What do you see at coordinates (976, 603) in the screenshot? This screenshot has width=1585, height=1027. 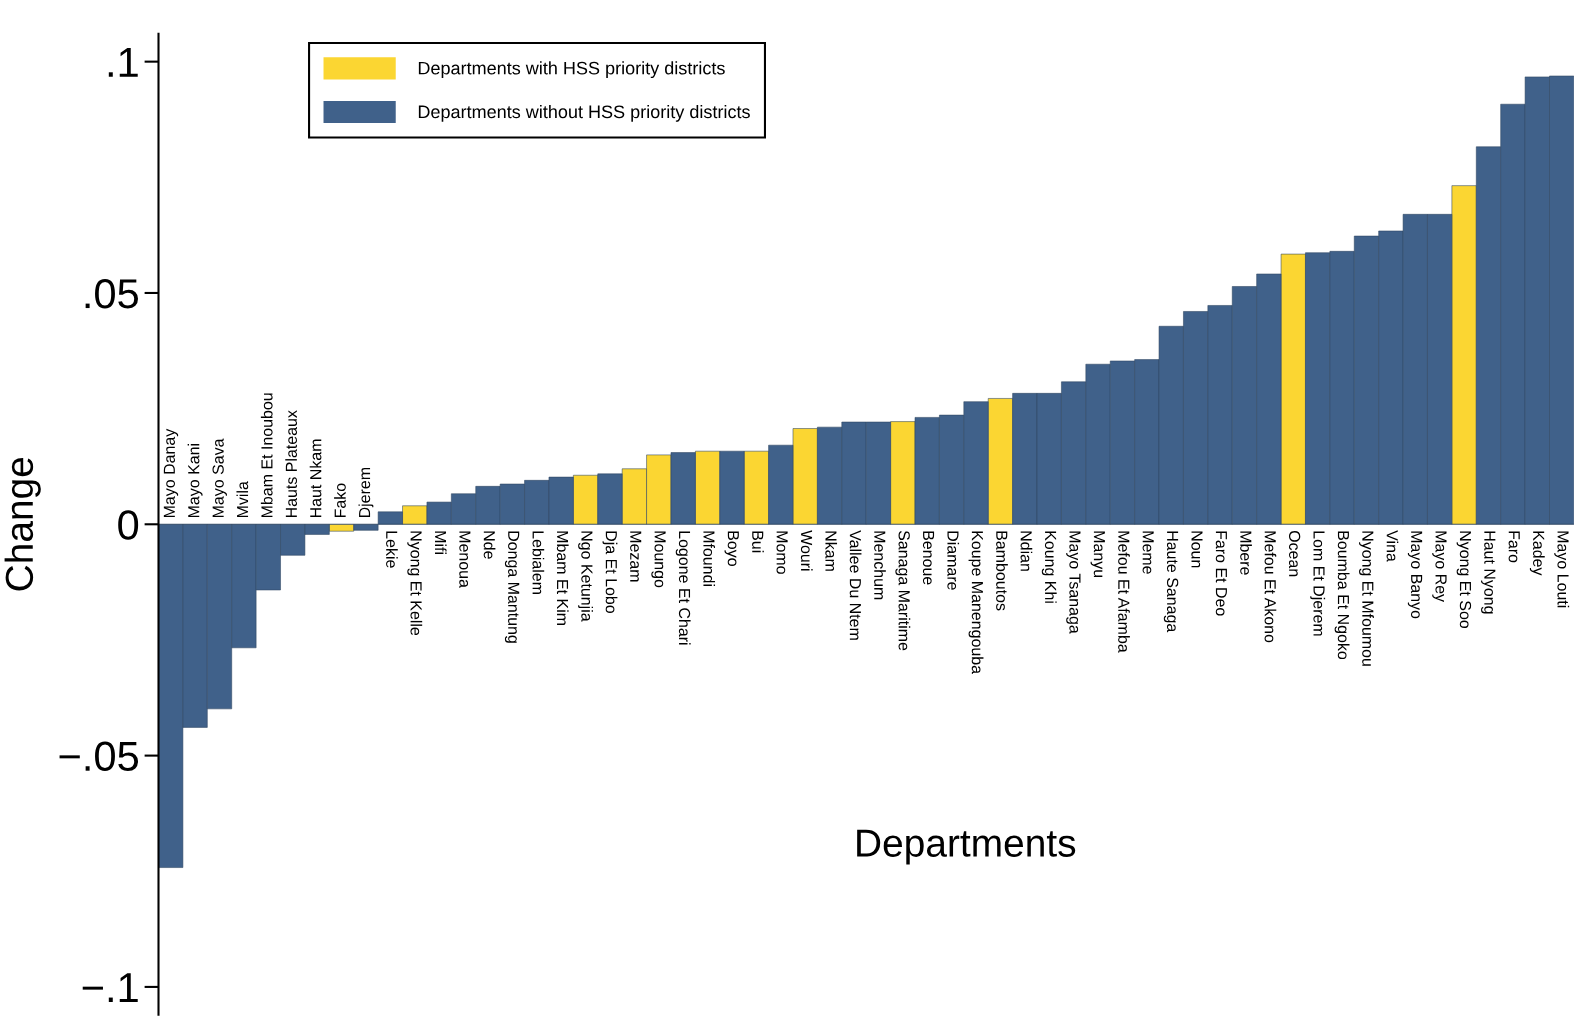 I see `x-tick-label: Koupe Manengouba` at bounding box center [976, 603].